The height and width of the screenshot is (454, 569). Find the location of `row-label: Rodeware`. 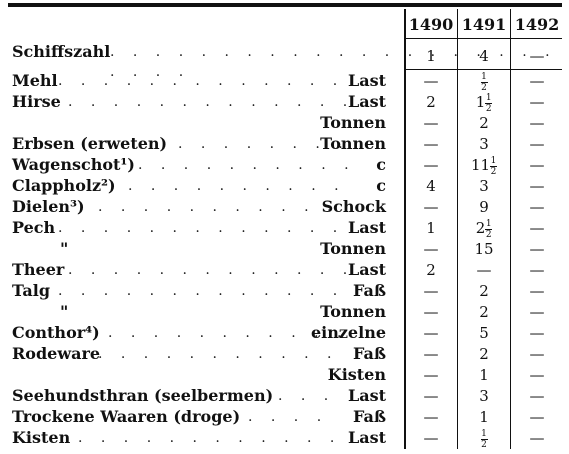

row-label: Rodeware is located at coordinates (56, 353).